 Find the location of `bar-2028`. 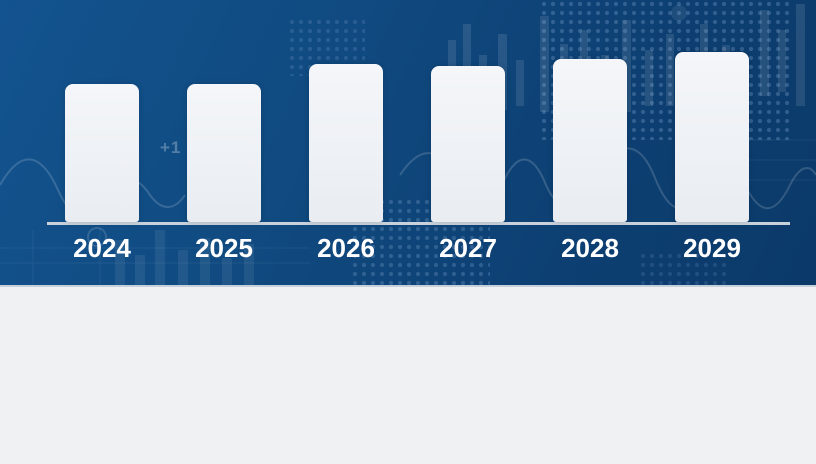

bar-2028 is located at coordinates (590, 140).